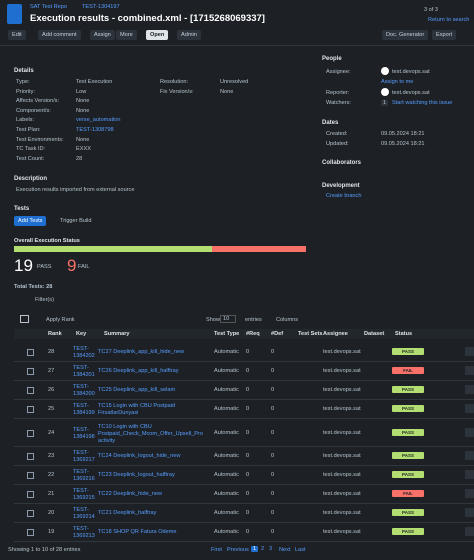  Describe the element at coordinates (285, 550) in the screenshot. I see `next-link: Next` at that location.